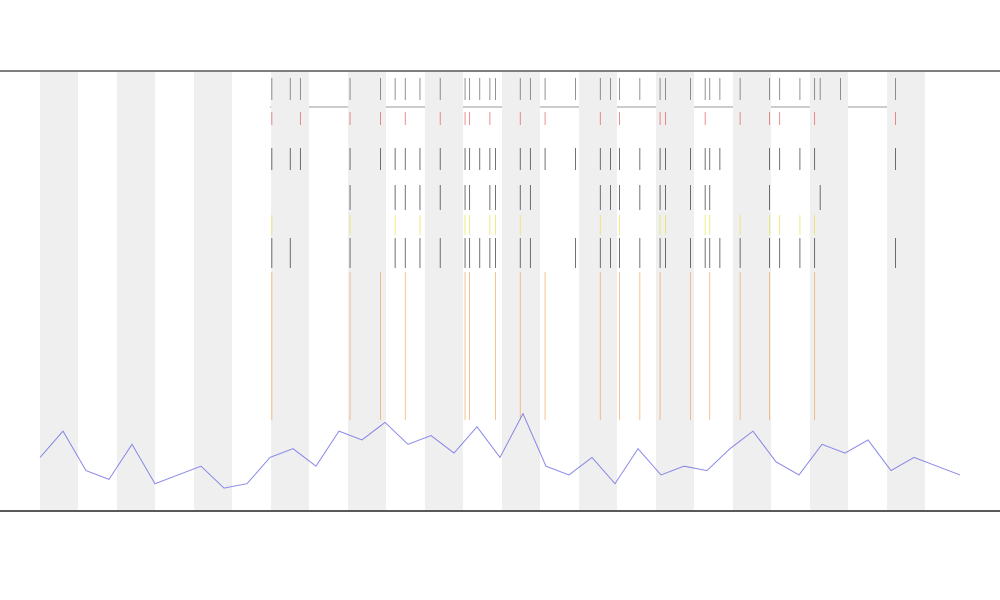 The image size is (1000, 600). I want to click on lines, so click(500, 450).